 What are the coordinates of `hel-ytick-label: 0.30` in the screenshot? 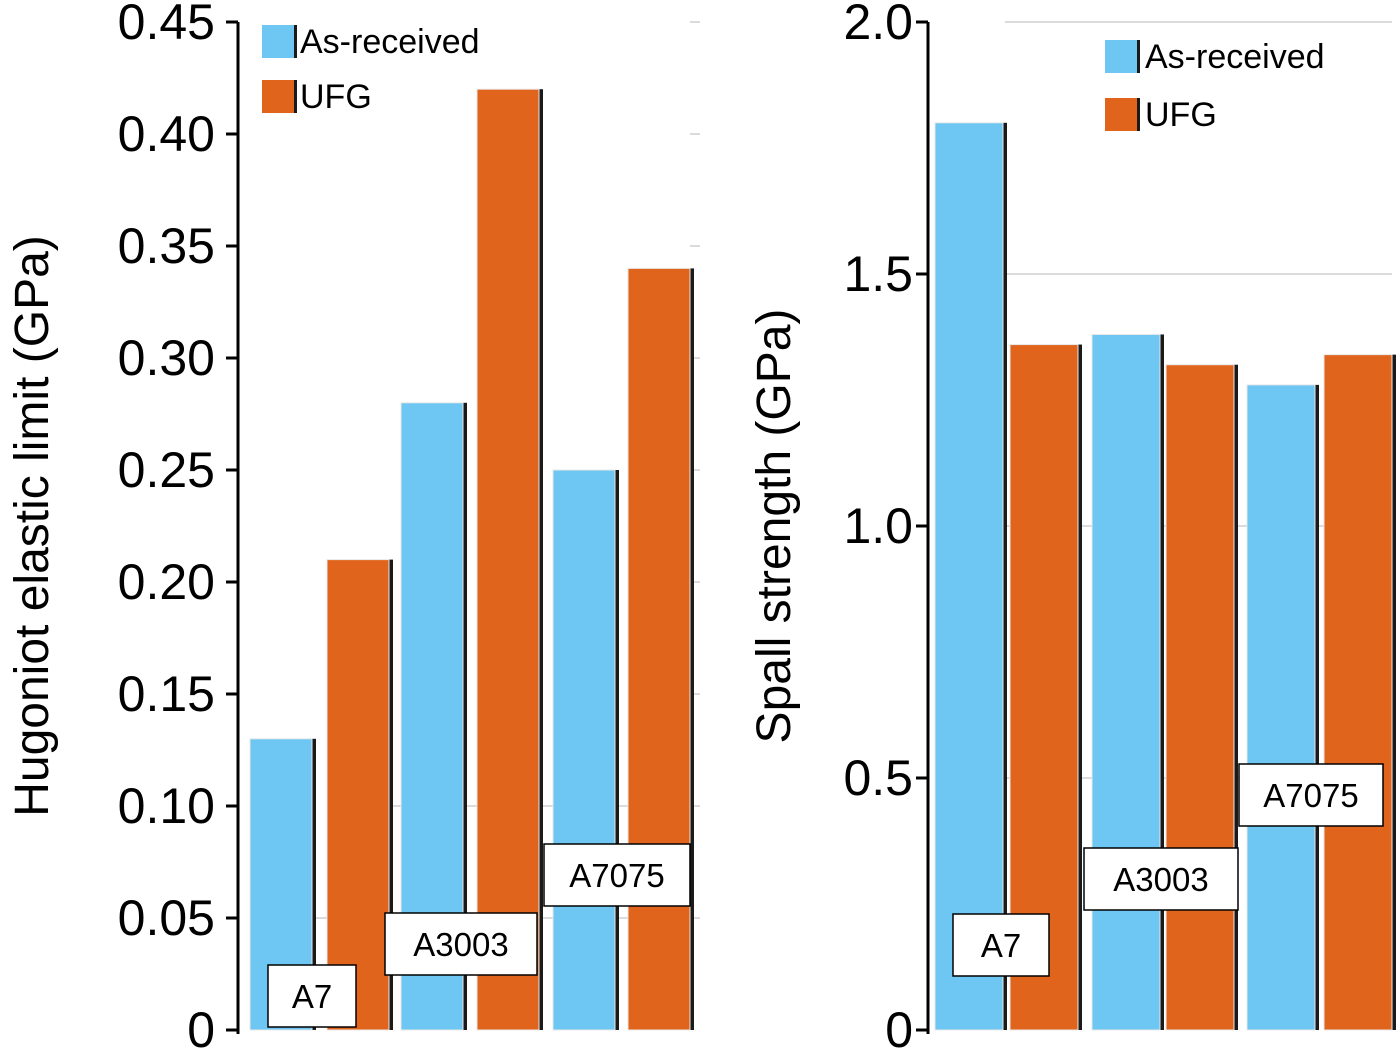 It's located at (166, 358).